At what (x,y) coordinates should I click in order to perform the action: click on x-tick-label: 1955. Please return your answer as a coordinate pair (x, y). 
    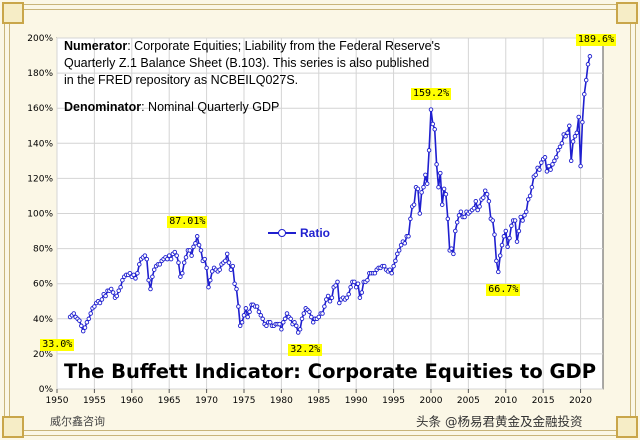
    Looking at the image, I should click on (94, 401).